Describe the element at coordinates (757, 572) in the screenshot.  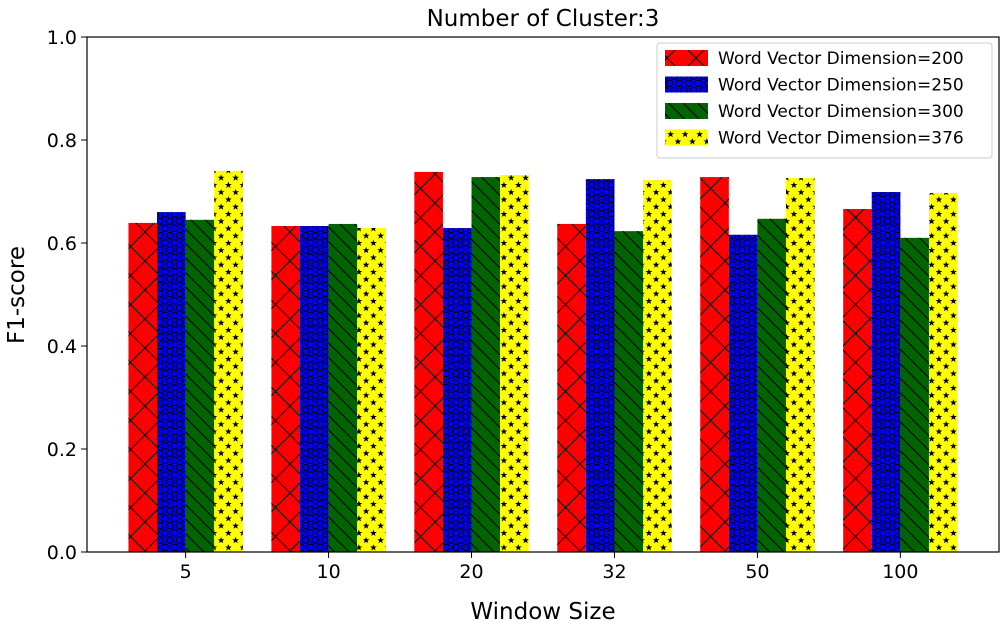
I see `x-tick-label: 50` at that location.